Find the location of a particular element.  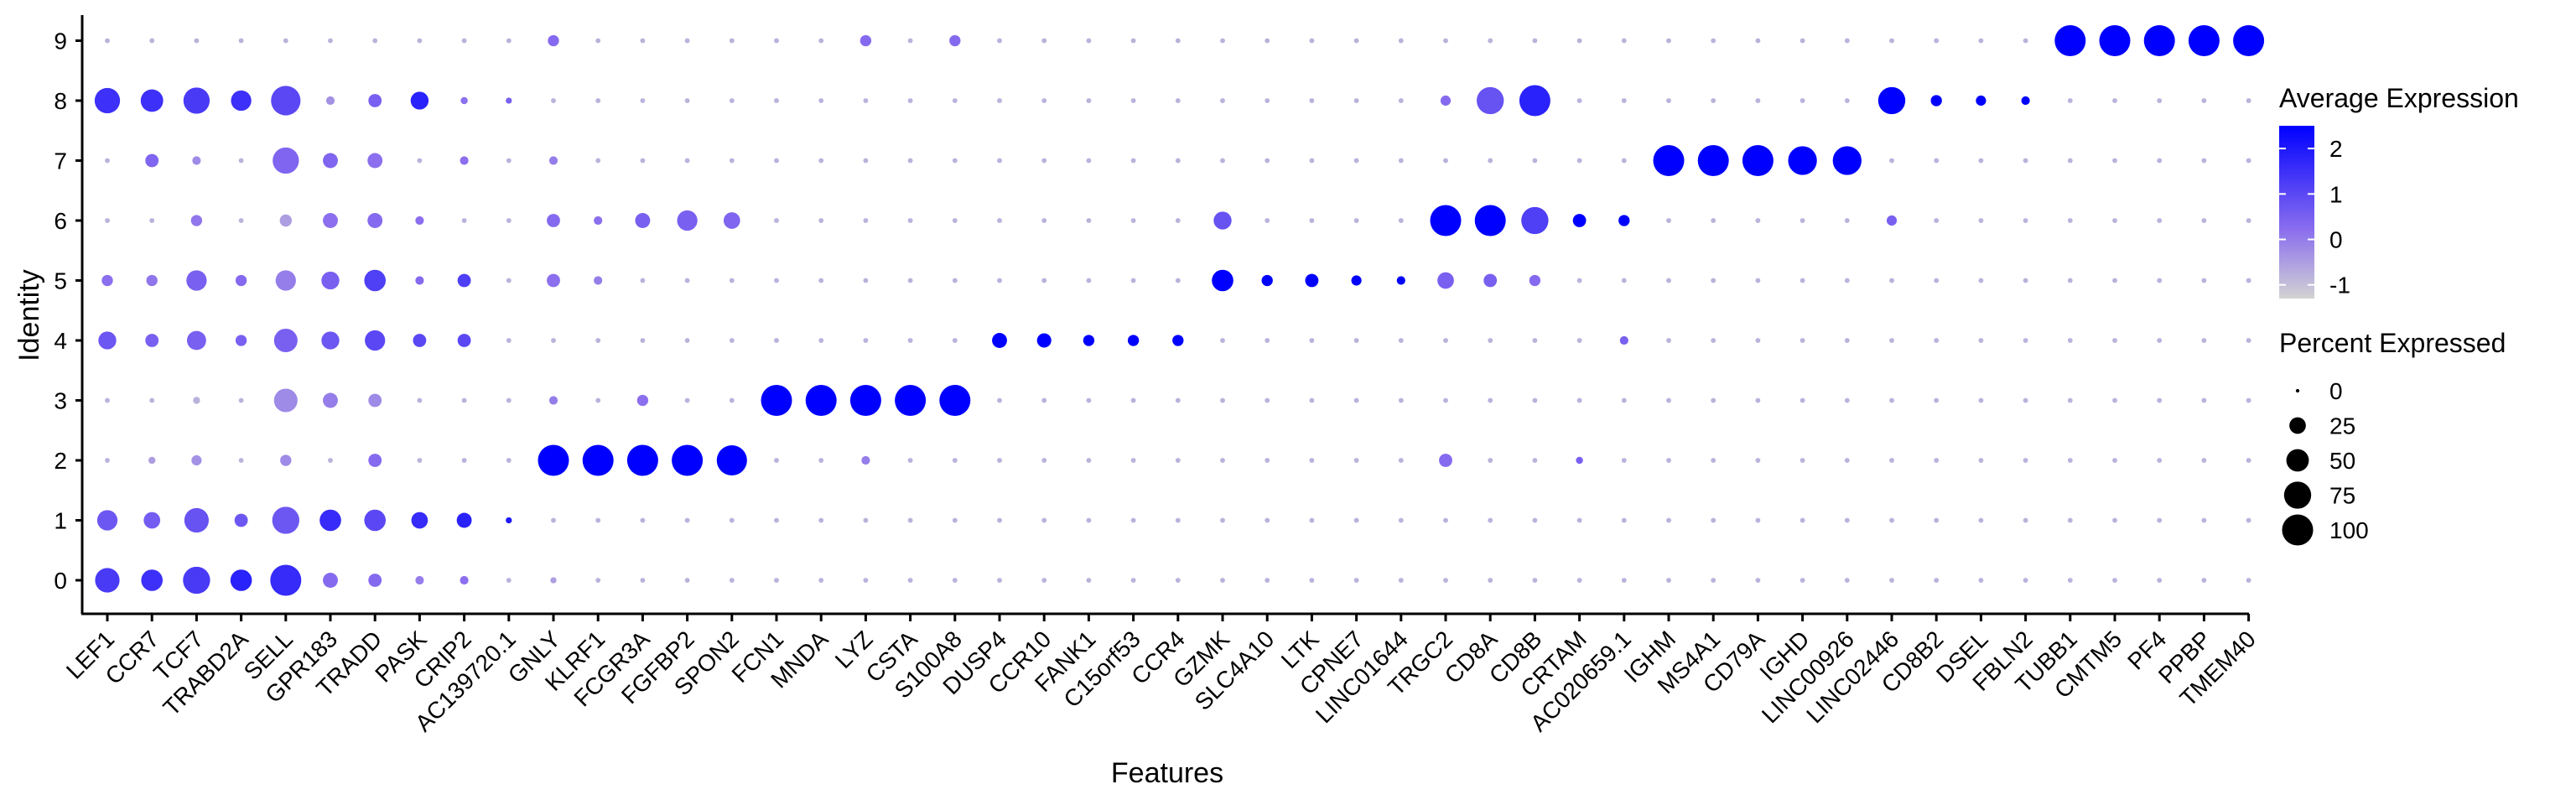

y-tick-label-4: 4 is located at coordinates (60, 341).